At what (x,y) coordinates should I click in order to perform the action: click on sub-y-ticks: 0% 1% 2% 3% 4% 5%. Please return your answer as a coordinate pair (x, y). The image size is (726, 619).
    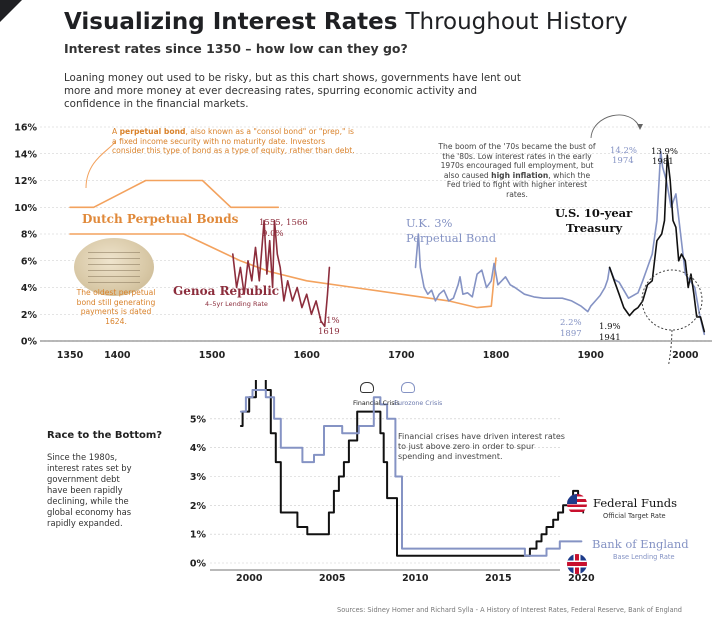
    Looking at the image, I should click on (198, 491).